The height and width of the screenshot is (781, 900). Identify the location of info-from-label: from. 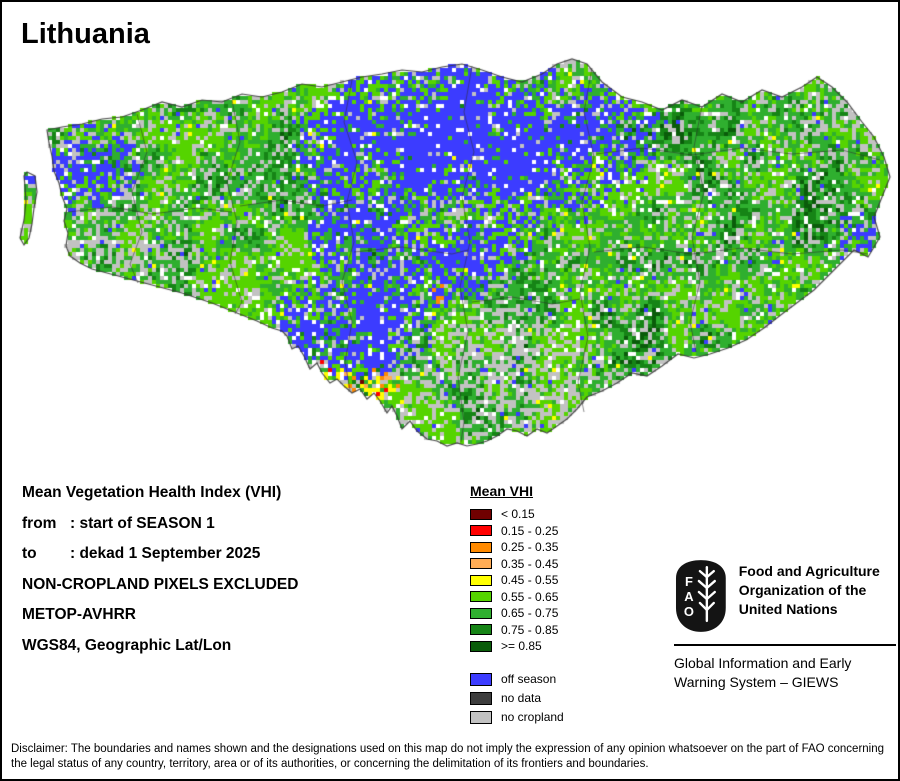
(39, 523).